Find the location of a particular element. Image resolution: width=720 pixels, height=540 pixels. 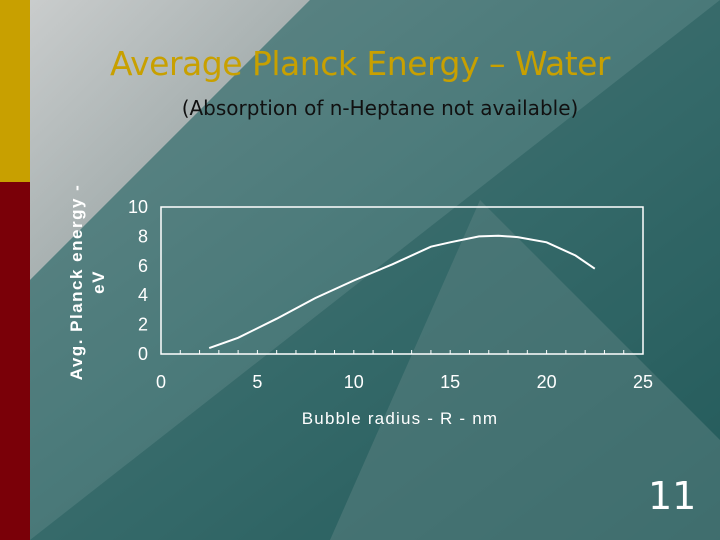

y-axis-title-line2: eV is located at coordinates (98, 282).